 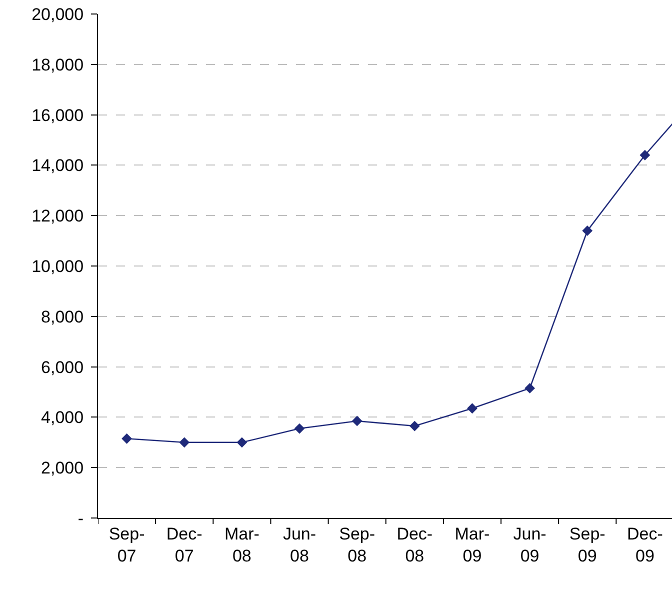 I want to click on x-tick-label: Sep- 07, so click(x=126, y=545).